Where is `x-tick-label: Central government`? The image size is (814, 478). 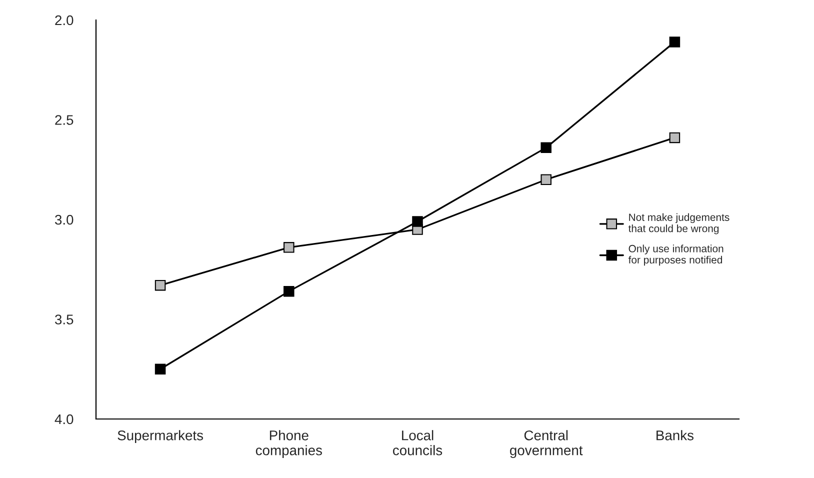 x-tick-label: Central government is located at coordinates (546, 444).